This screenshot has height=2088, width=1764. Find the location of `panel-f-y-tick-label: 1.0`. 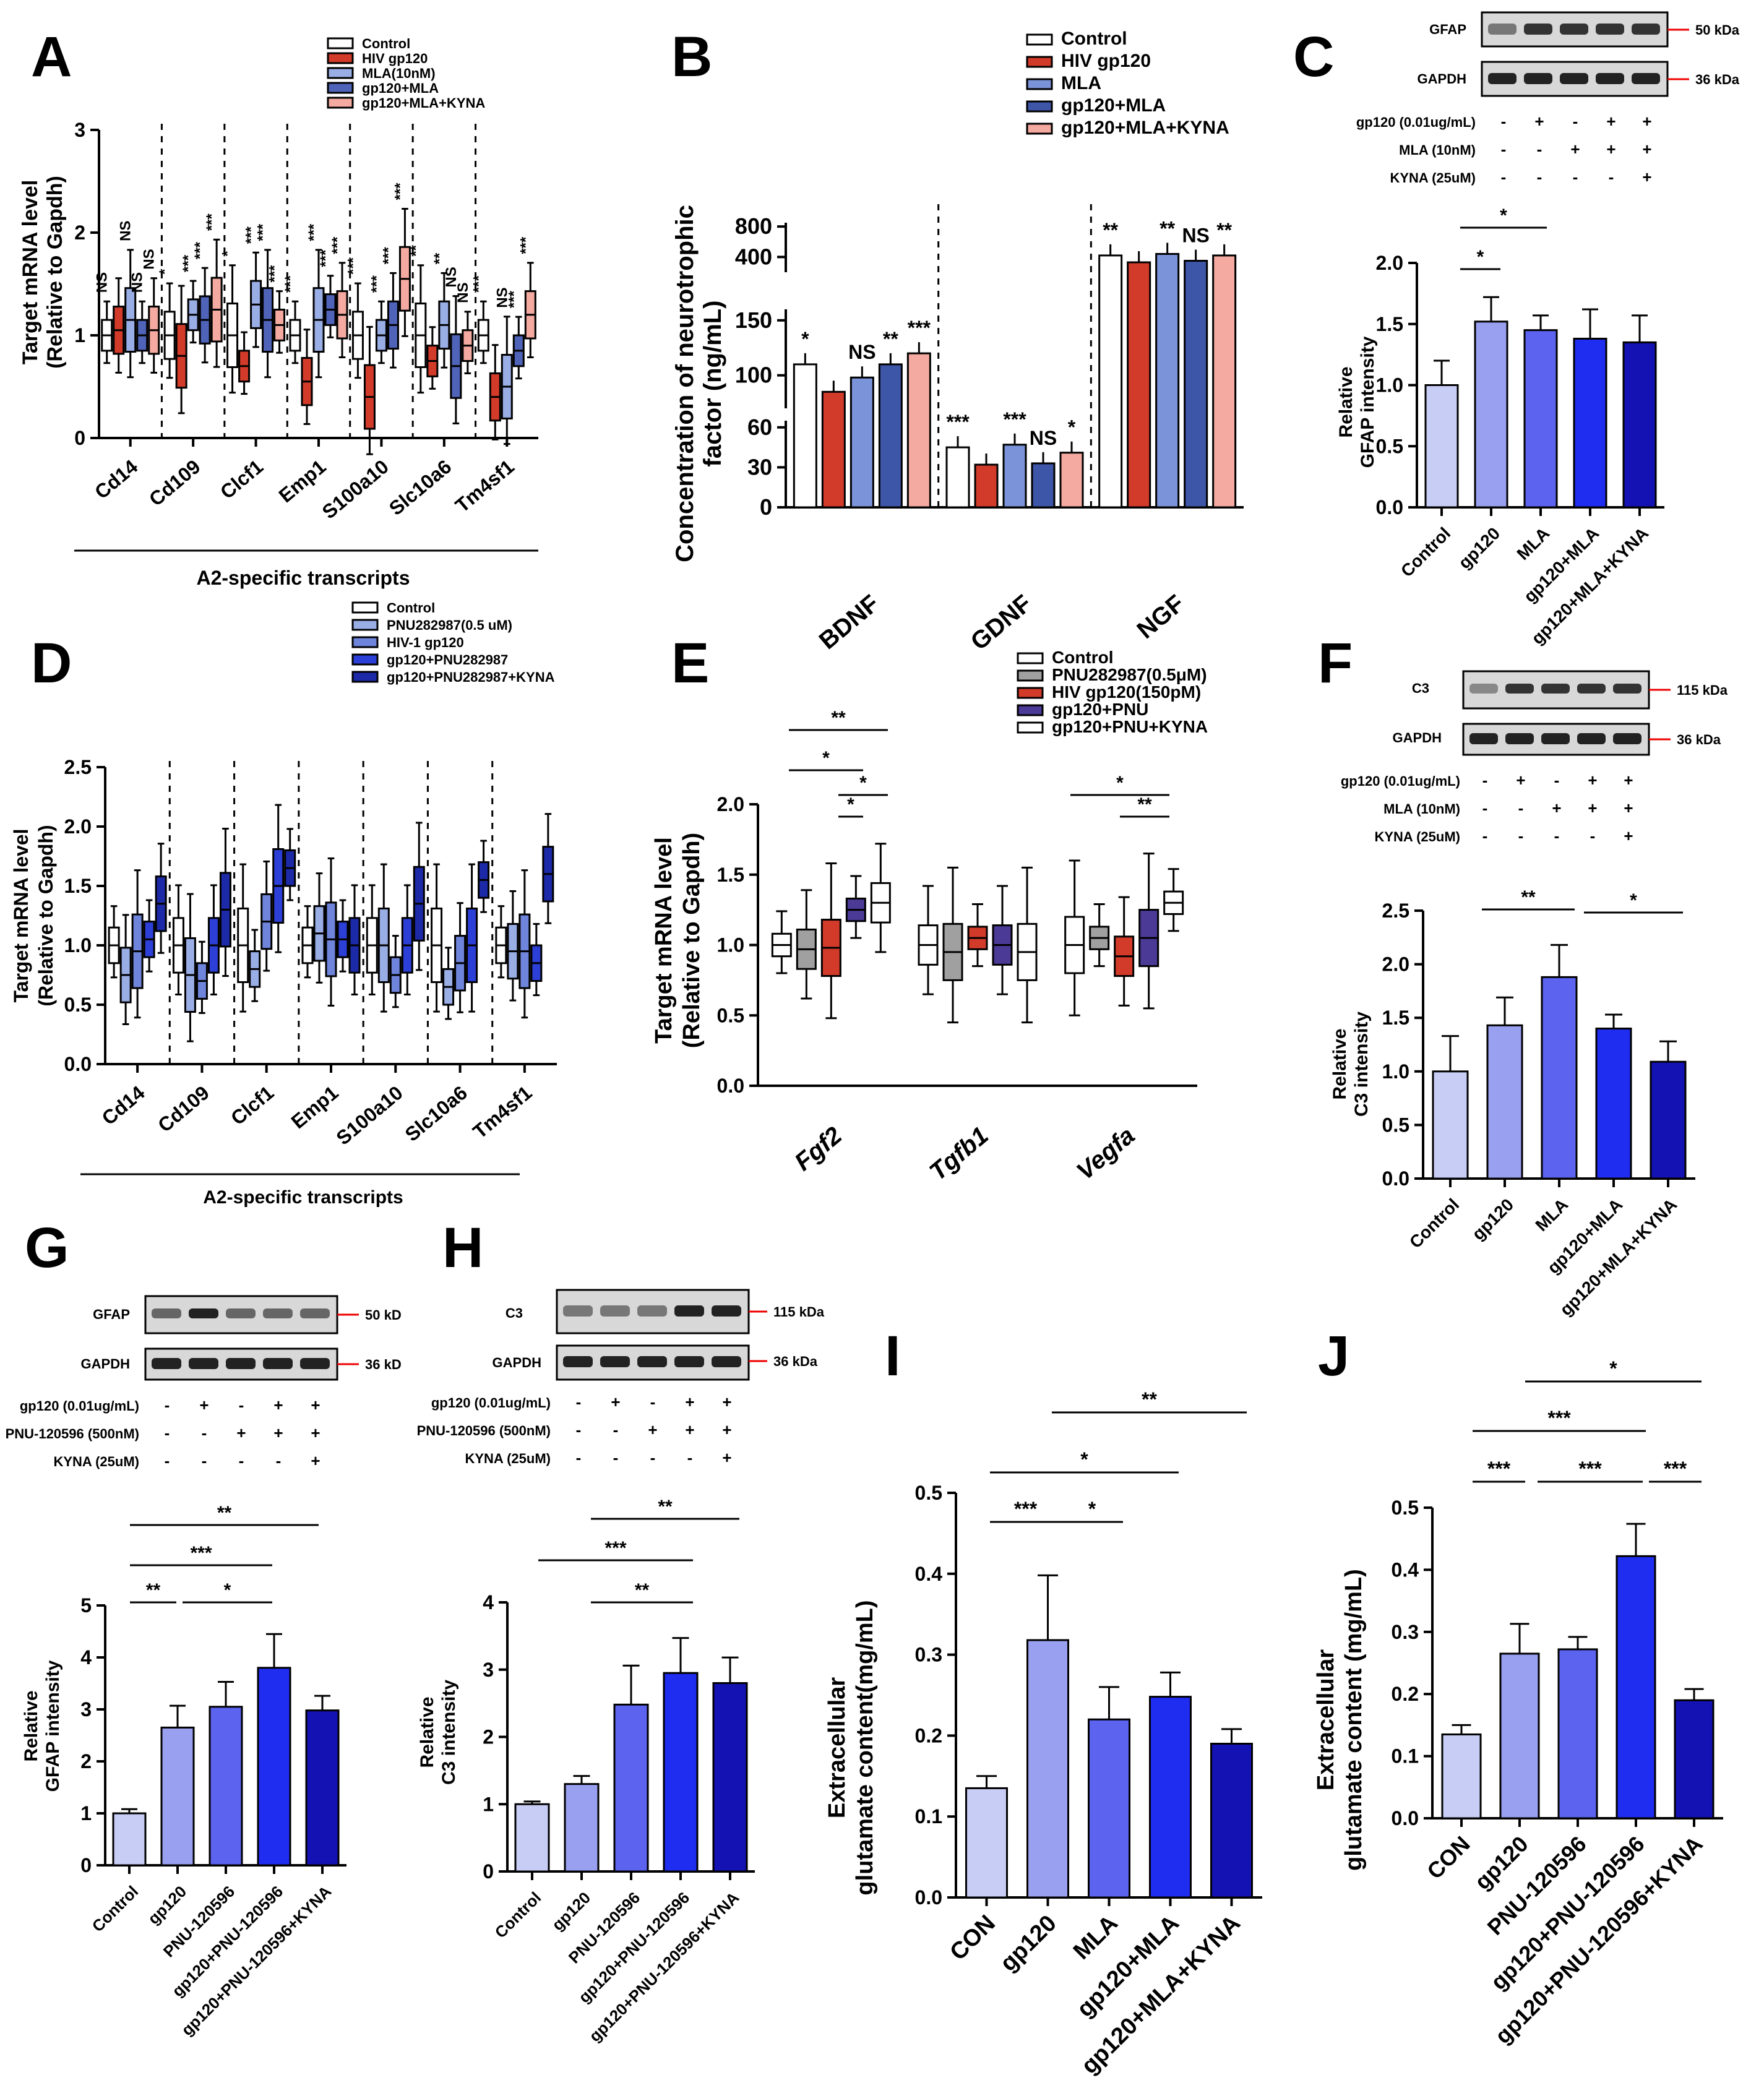

panel-f-y-tick-label: 1.0 is located at coordinates (1396, 1071).